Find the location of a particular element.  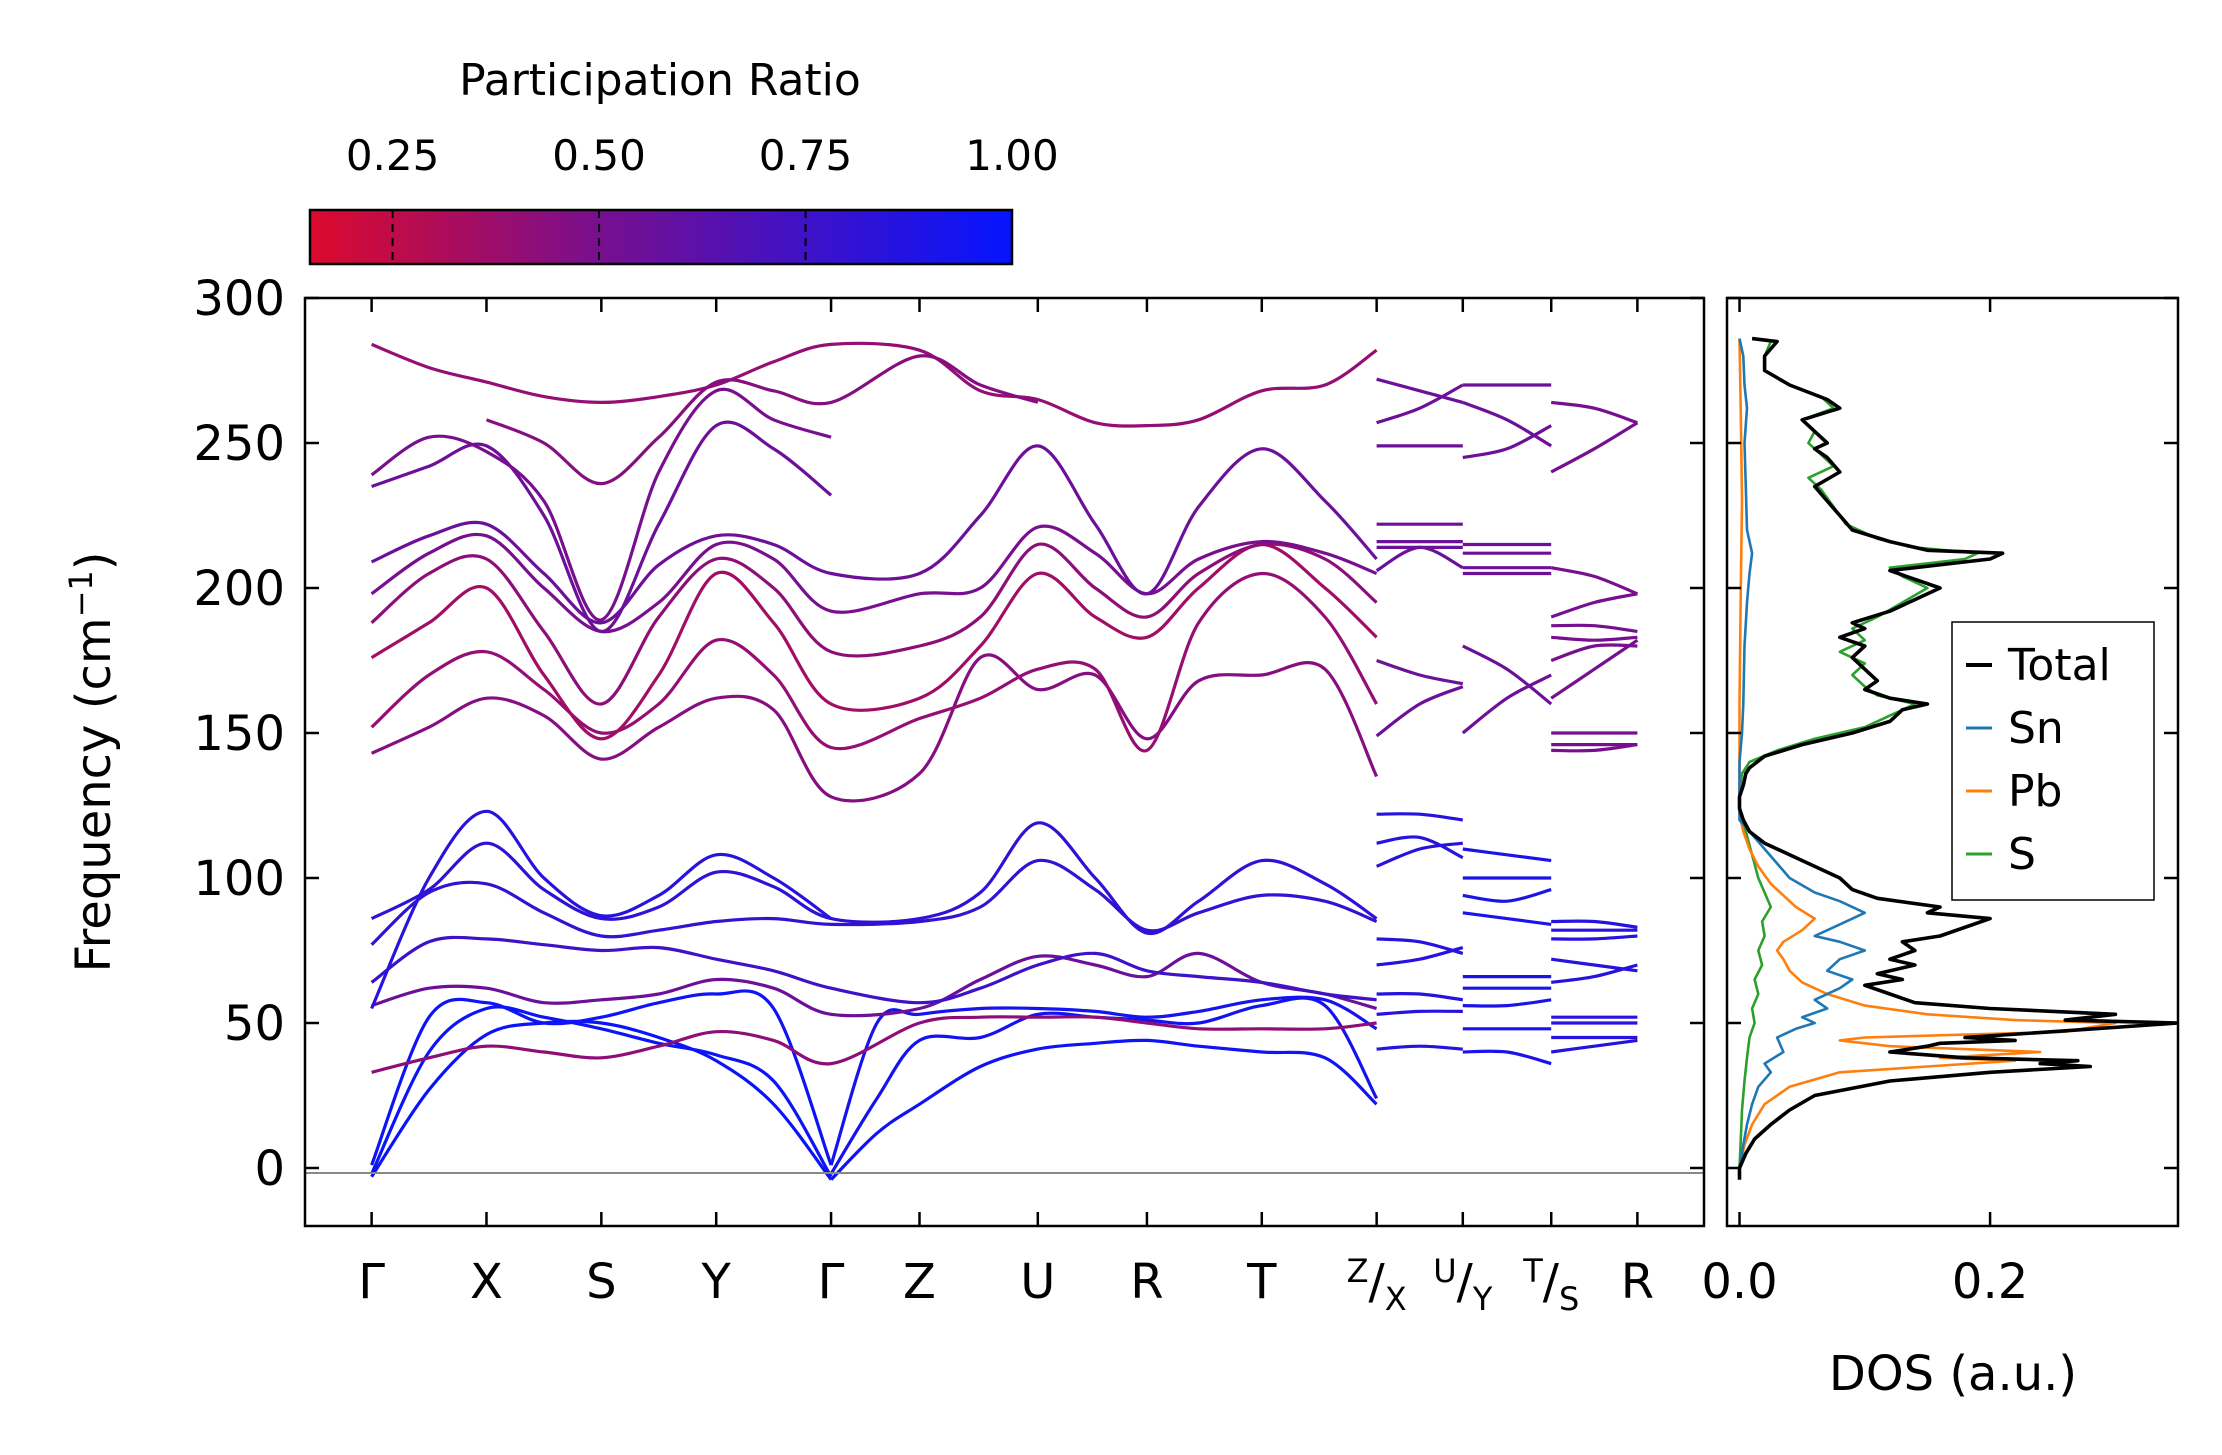

band-y-tick-label: 250 is located at coordinates (239, 444).